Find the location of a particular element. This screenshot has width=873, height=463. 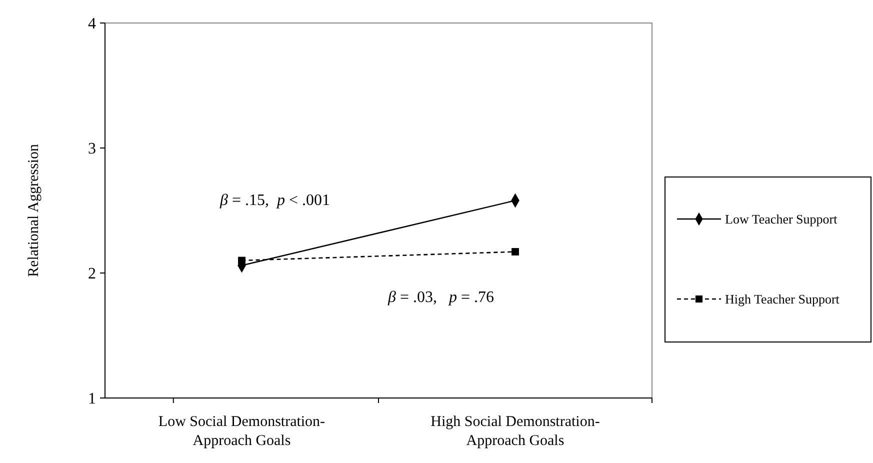

point is located at coordinates (515, 252).